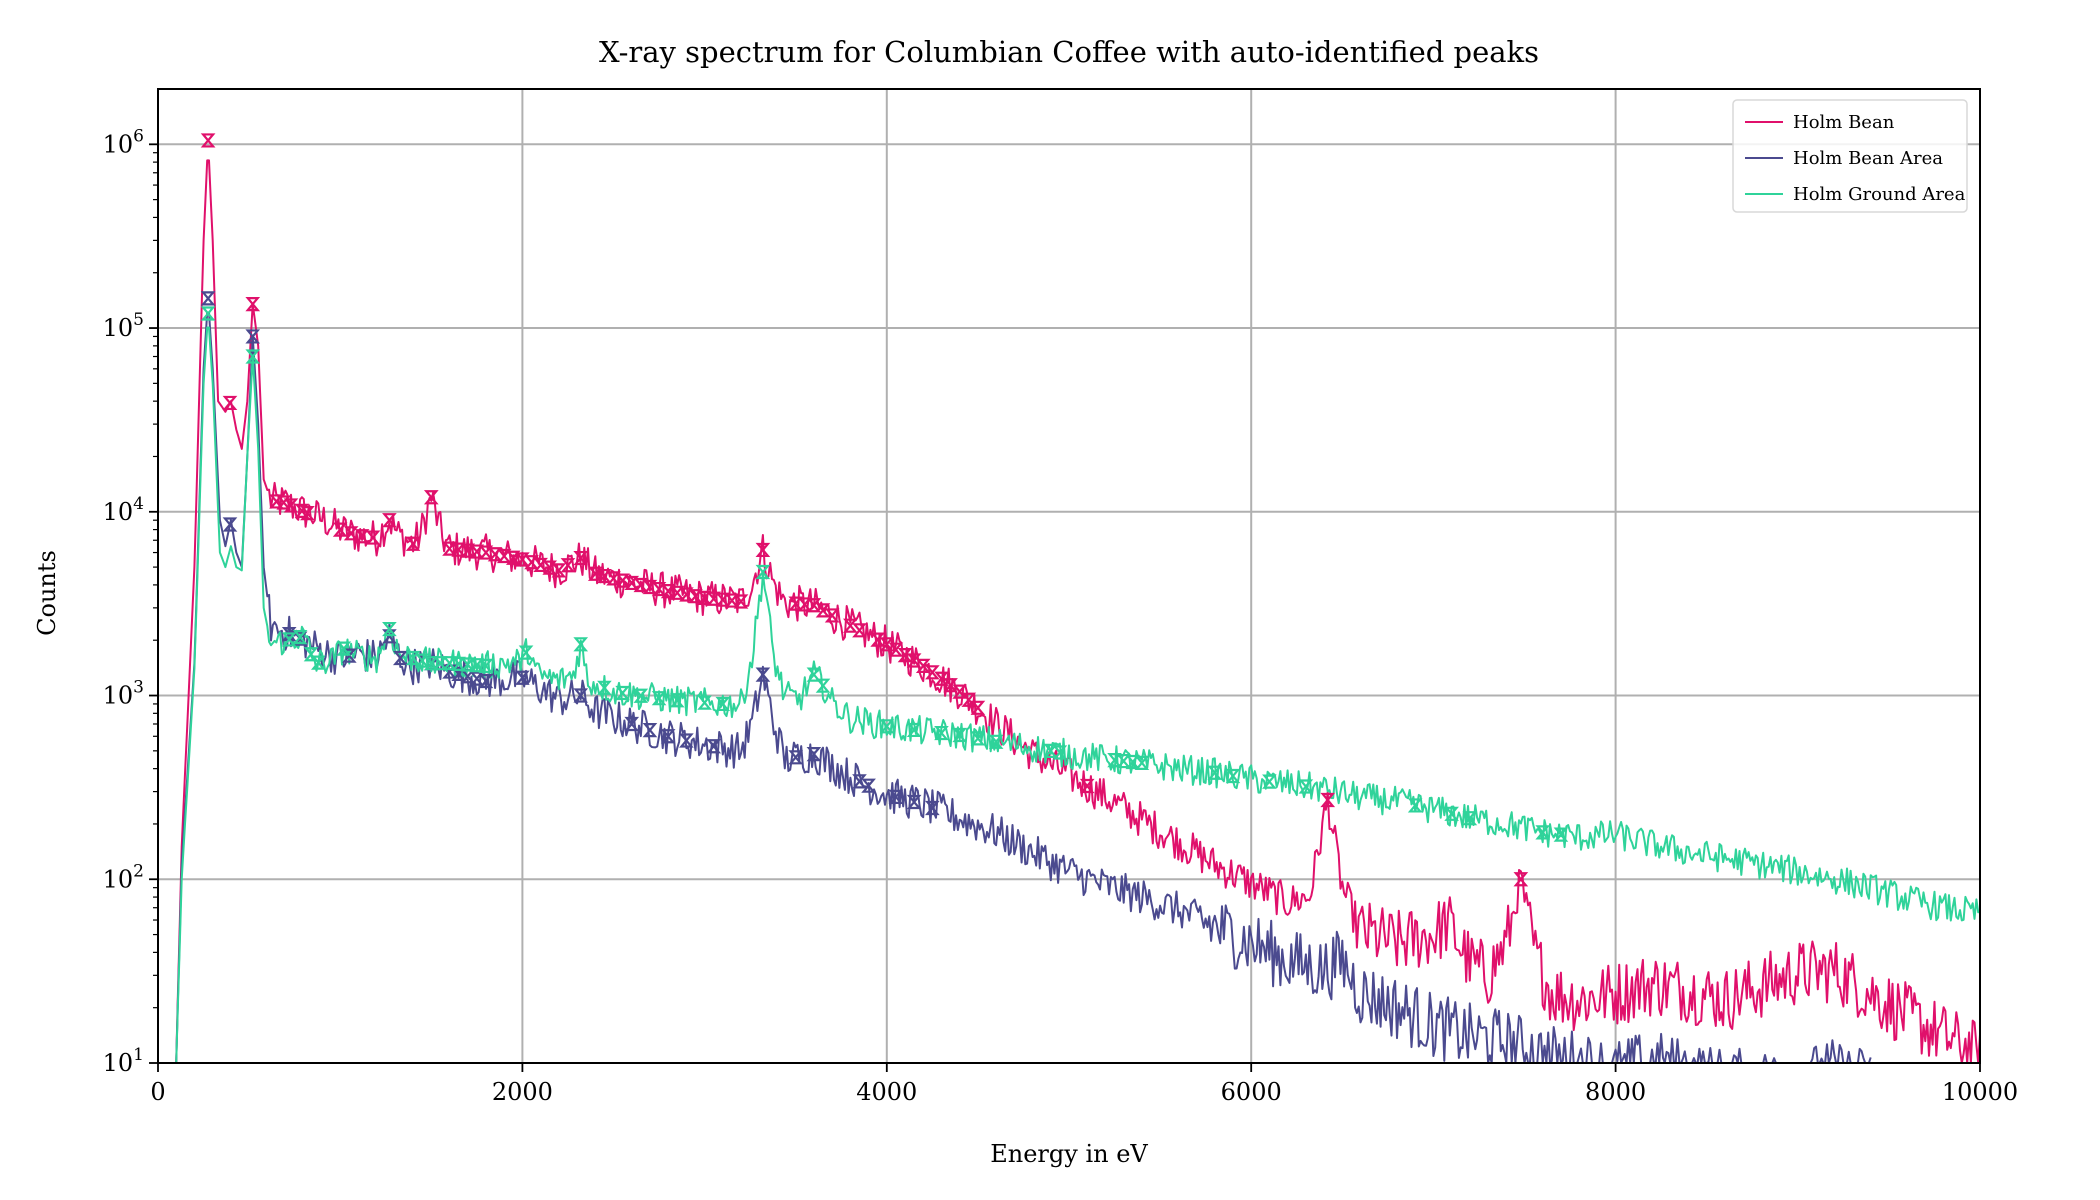 The width and height of the screenshot is (2100, 1200). Describe the element at coordinates (123, 510) in the screenshot. I see `y-tick-label: 10⁴` at that location.